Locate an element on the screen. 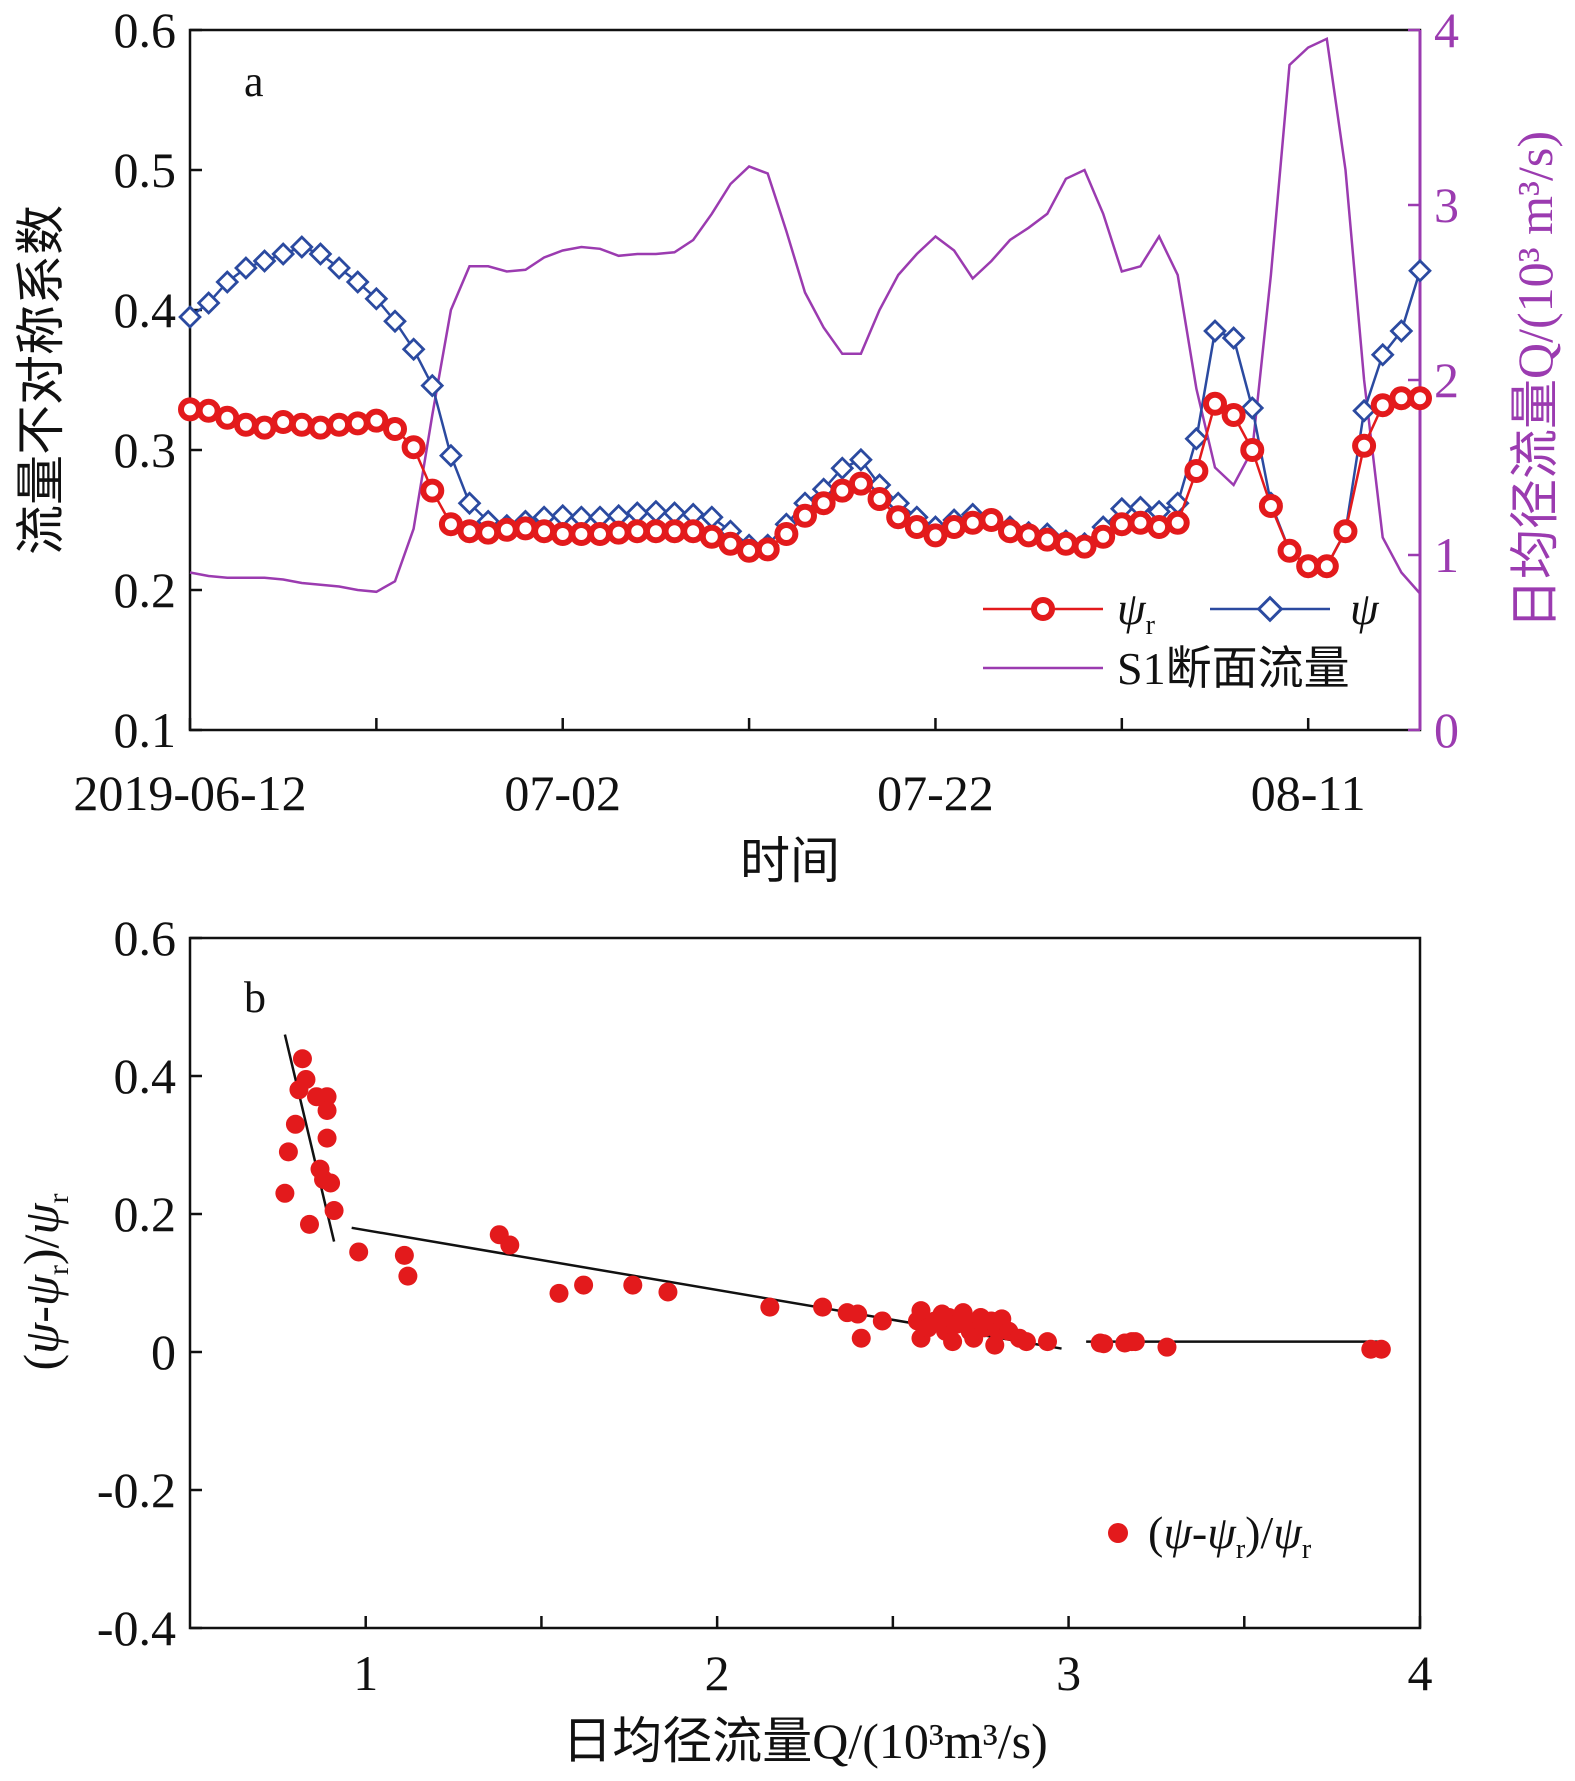 The height and width of the screenshot is (1781, 1575). panel-b-y-tick-label: 0.4 is located at coordinates (145, 1076).